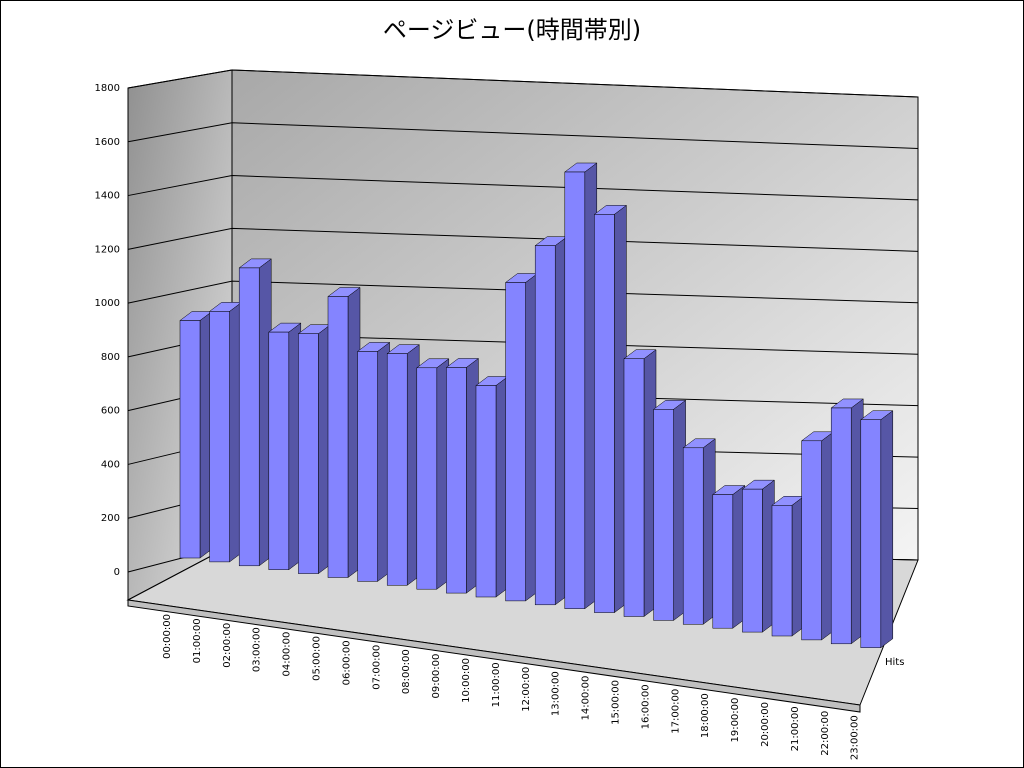 This screenshot has width=1024, height=768. What do you see at coordinates (887, 529) in the screenshot?
I see `bar-side` at bounding box center [887, 529].